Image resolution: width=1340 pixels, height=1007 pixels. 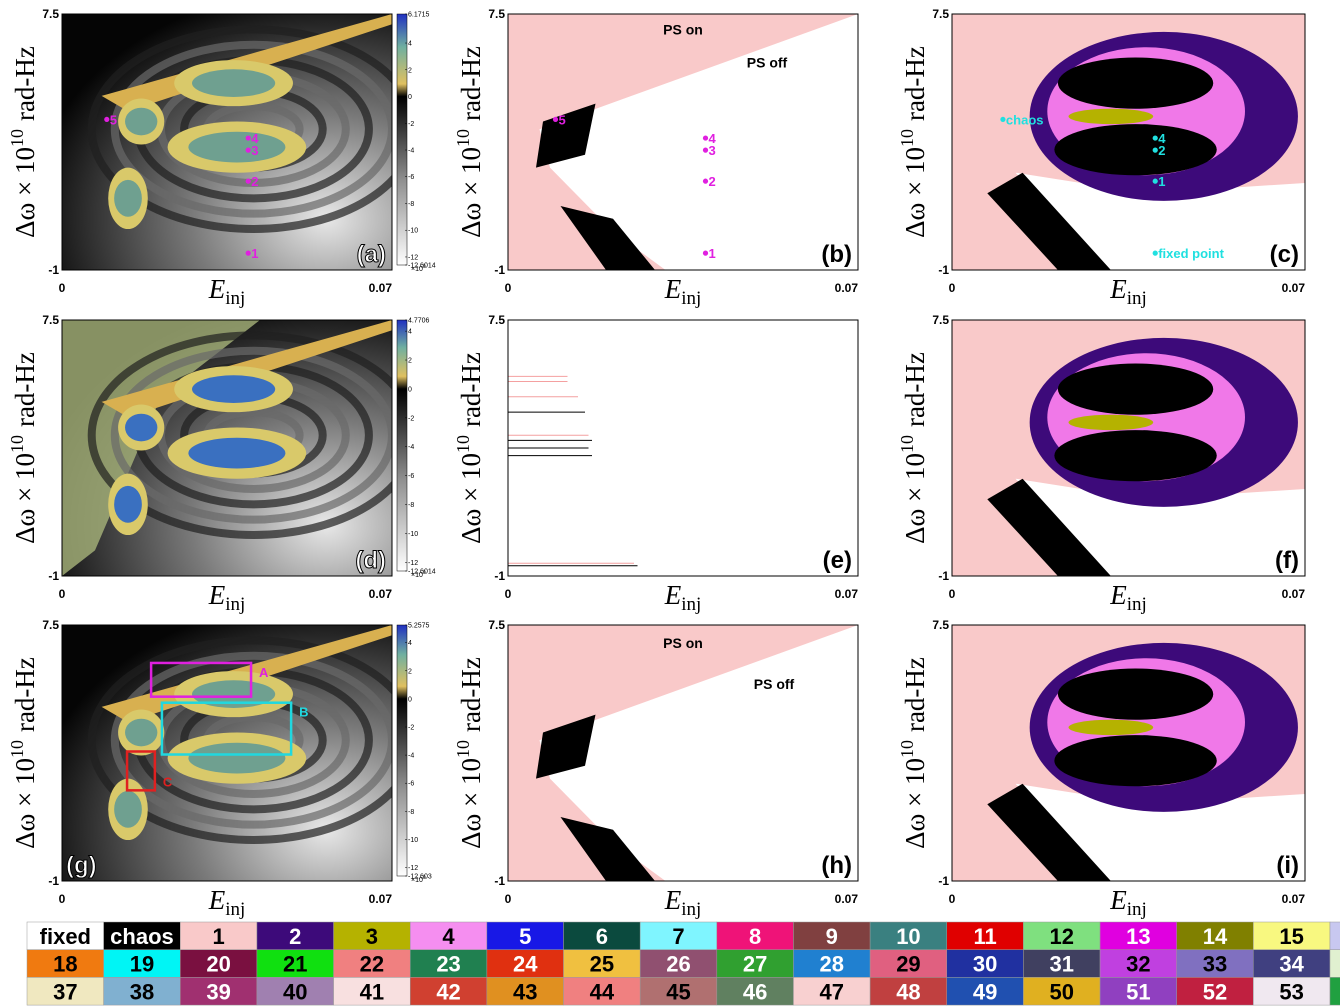 I want to click on legend-label: 22, so click(x=372, y=964).